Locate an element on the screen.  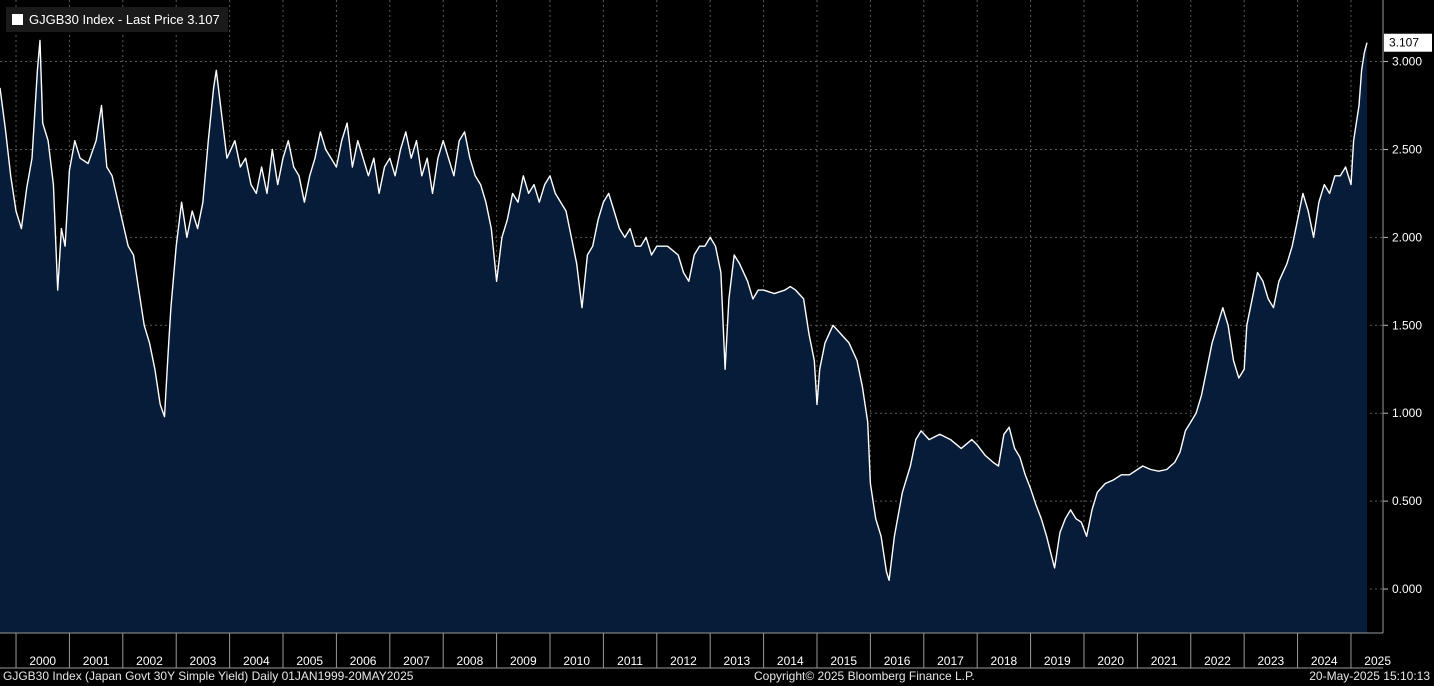
last-price-badge is located at coordinates (1408, 42).